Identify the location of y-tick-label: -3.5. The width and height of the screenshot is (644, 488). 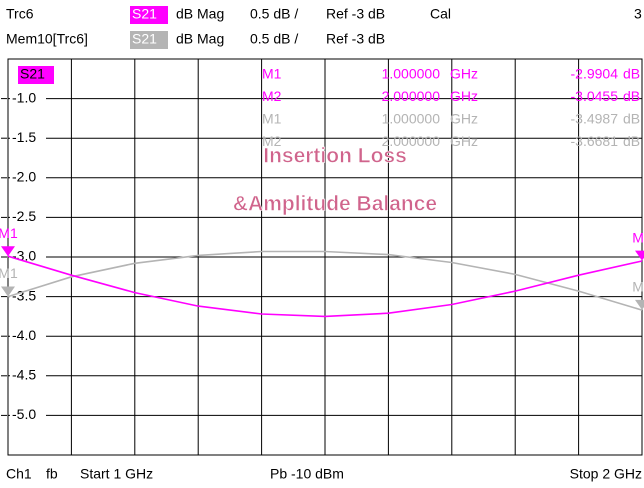
(24, 295).